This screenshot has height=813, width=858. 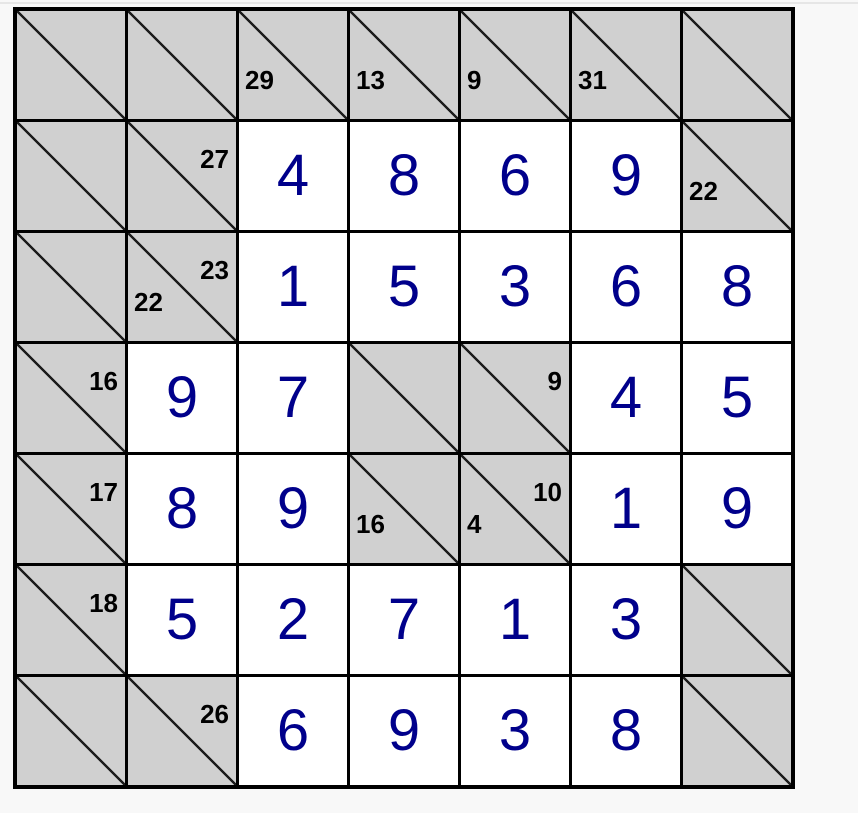 I want to click on block-cell: 22, so click(x=737, y=176).